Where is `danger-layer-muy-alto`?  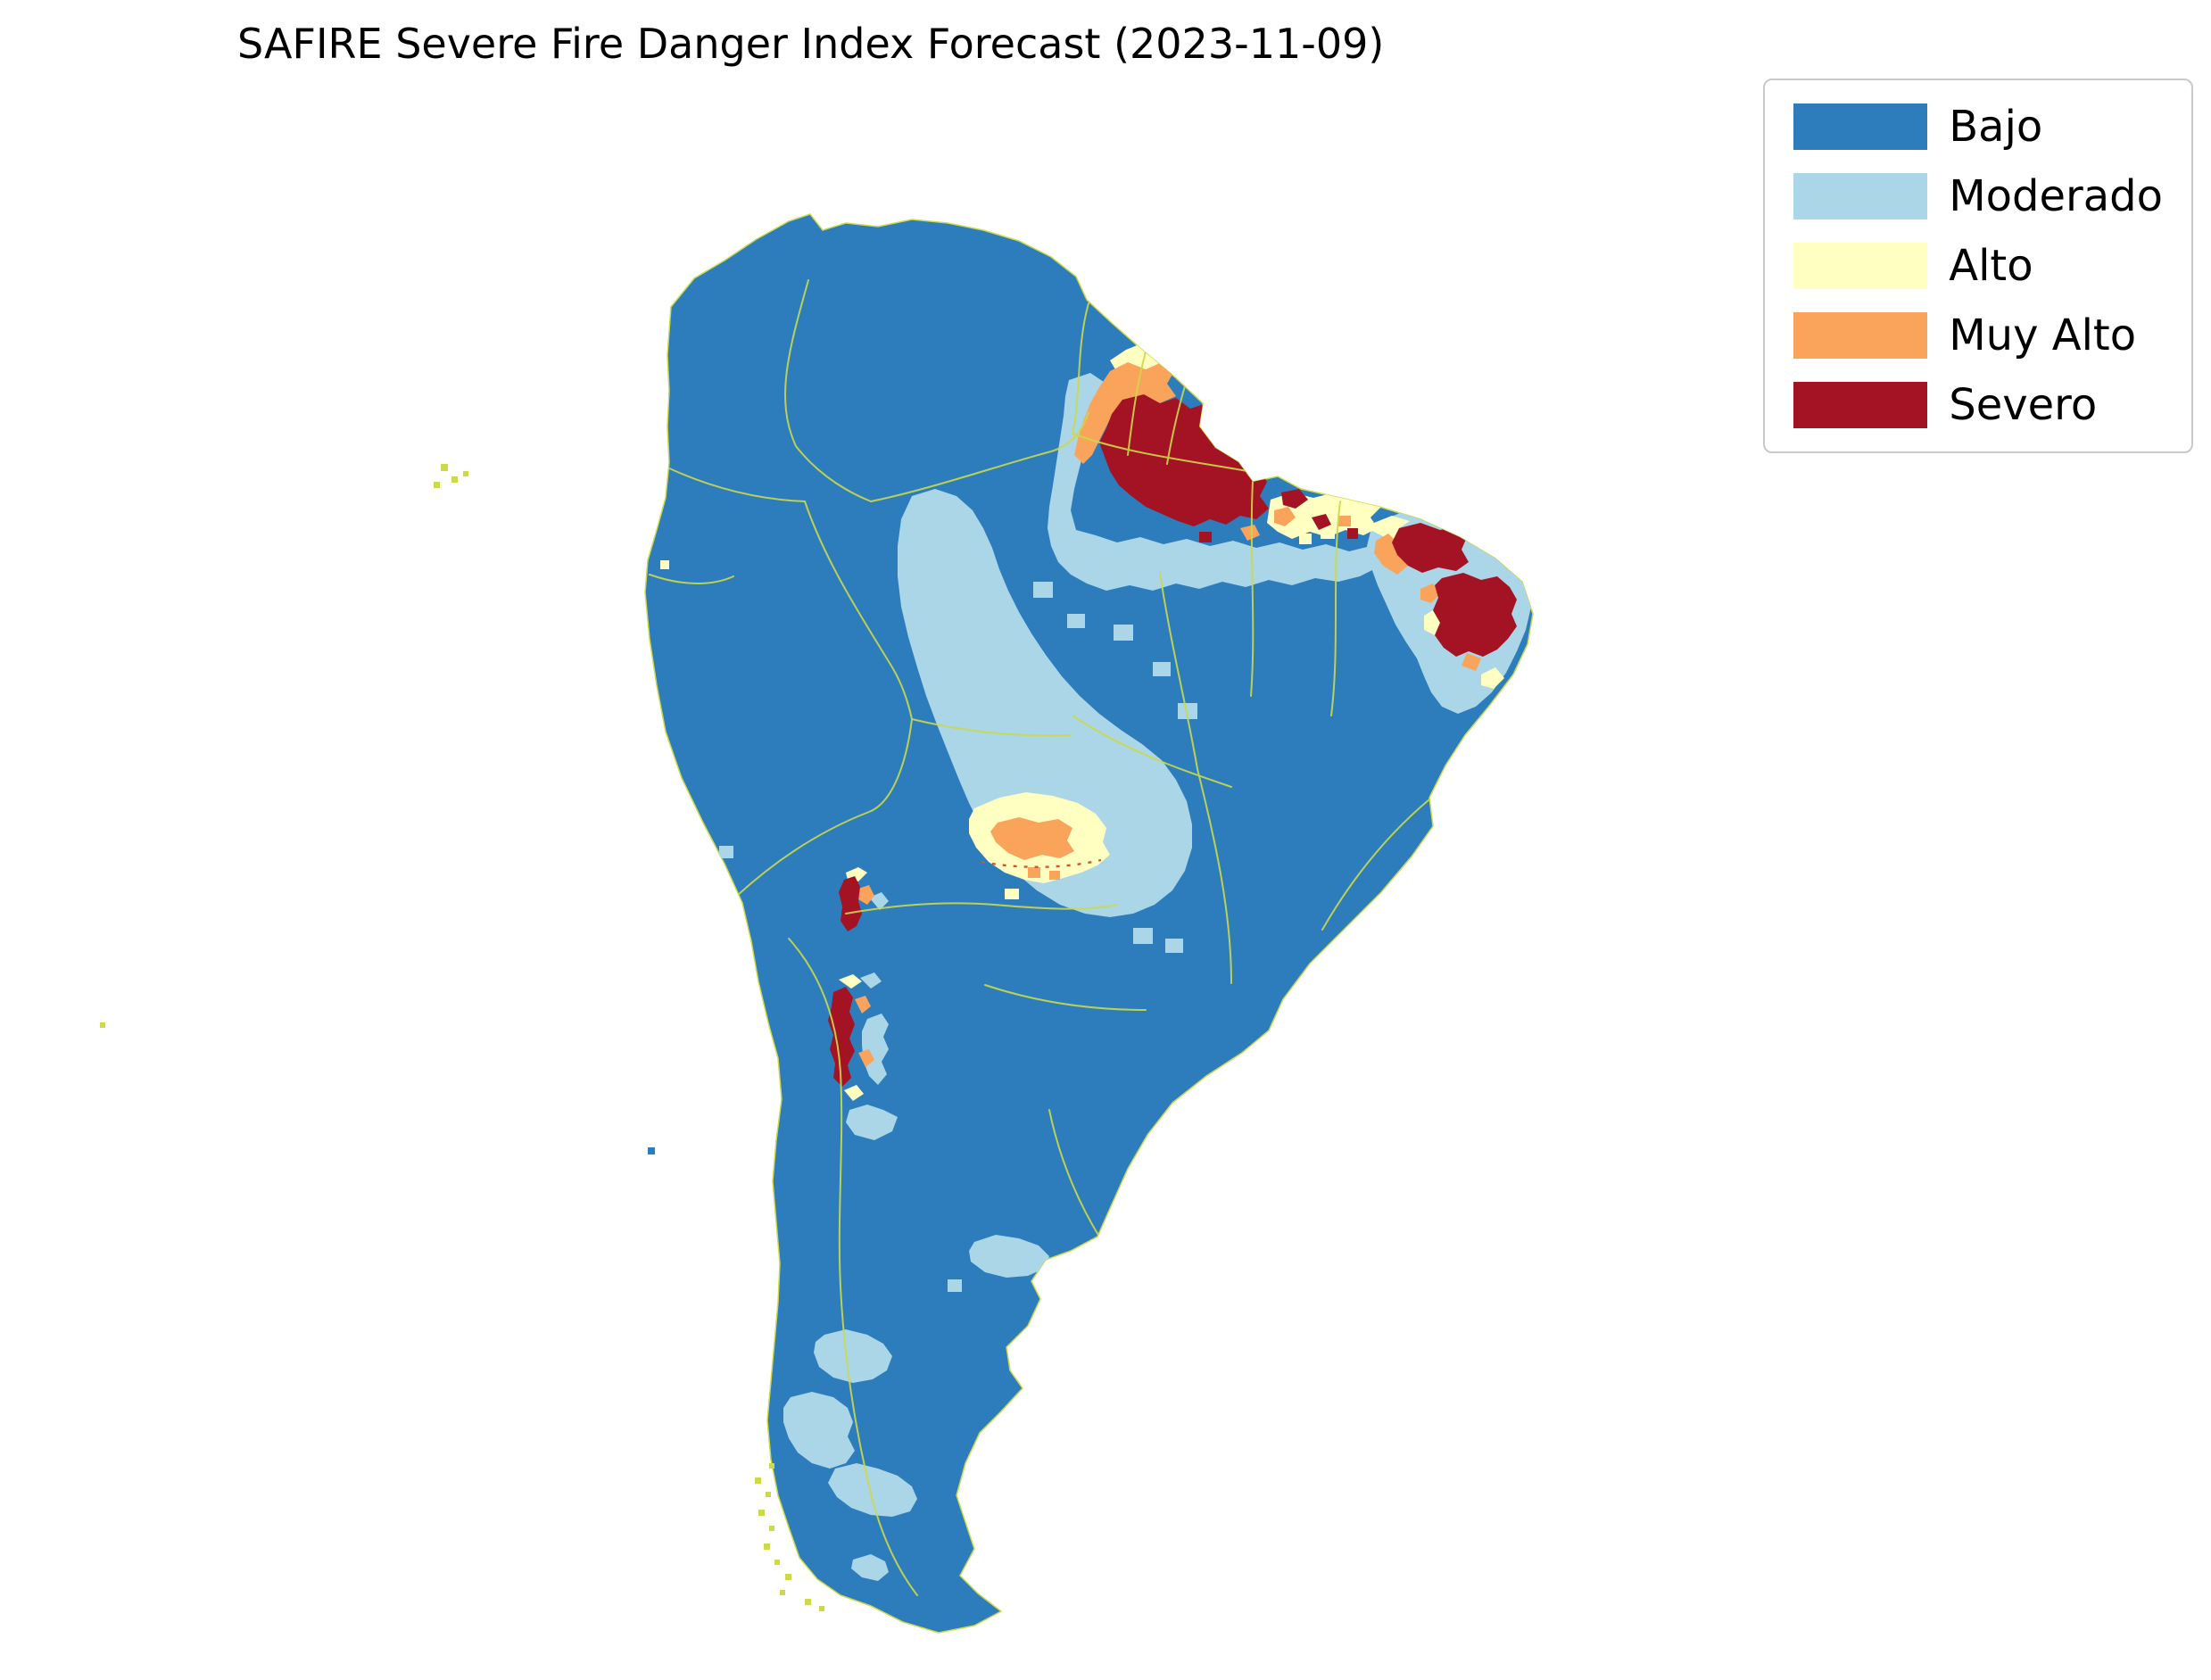
danger-layer-muy-alto is located at coordinates (1168, 714).